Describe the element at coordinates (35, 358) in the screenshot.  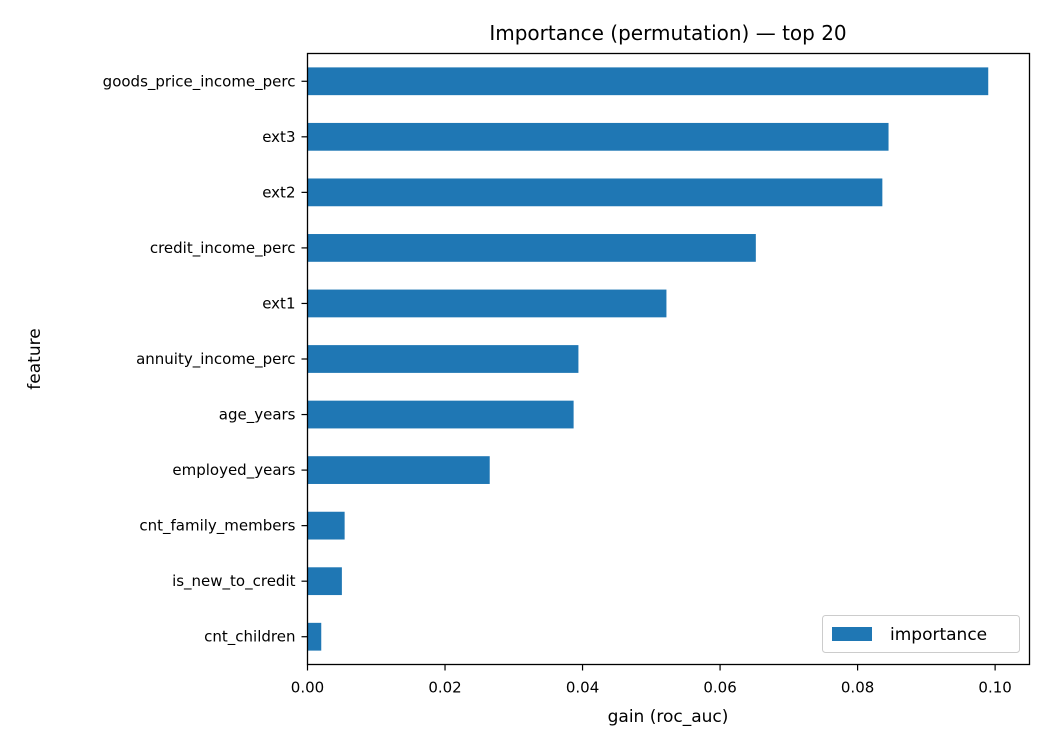
I see `y-axis-label: feature` at that location.